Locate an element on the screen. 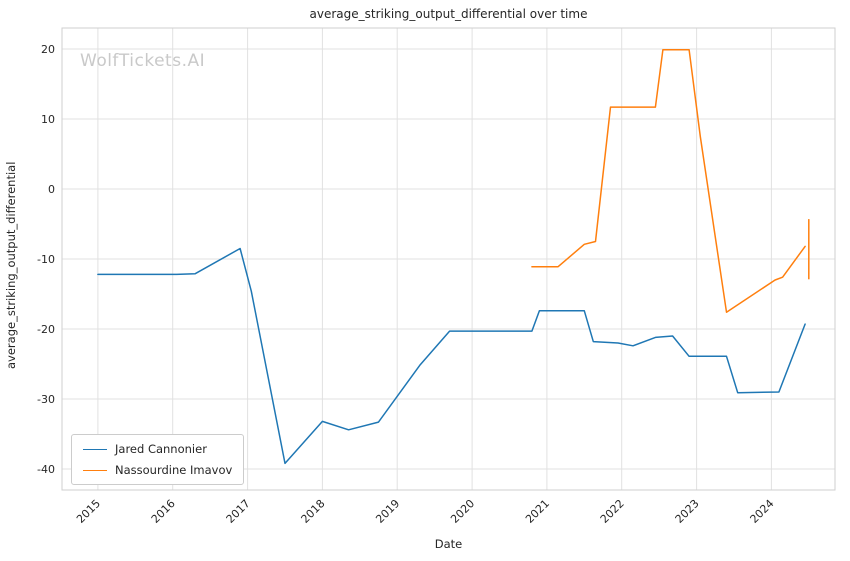 The height and width of the screenshot is (561, 850). legend-item: Nassourdine Imavov is located at coordinates (157, 470).